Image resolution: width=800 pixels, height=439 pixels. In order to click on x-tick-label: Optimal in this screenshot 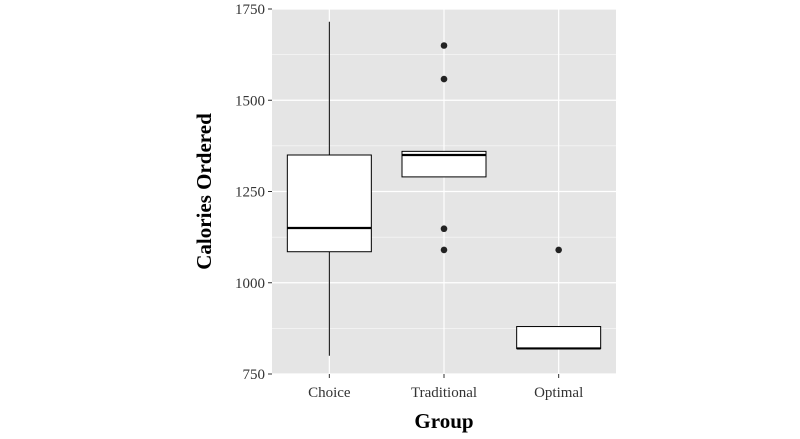, I will do `click(558, 393)`.